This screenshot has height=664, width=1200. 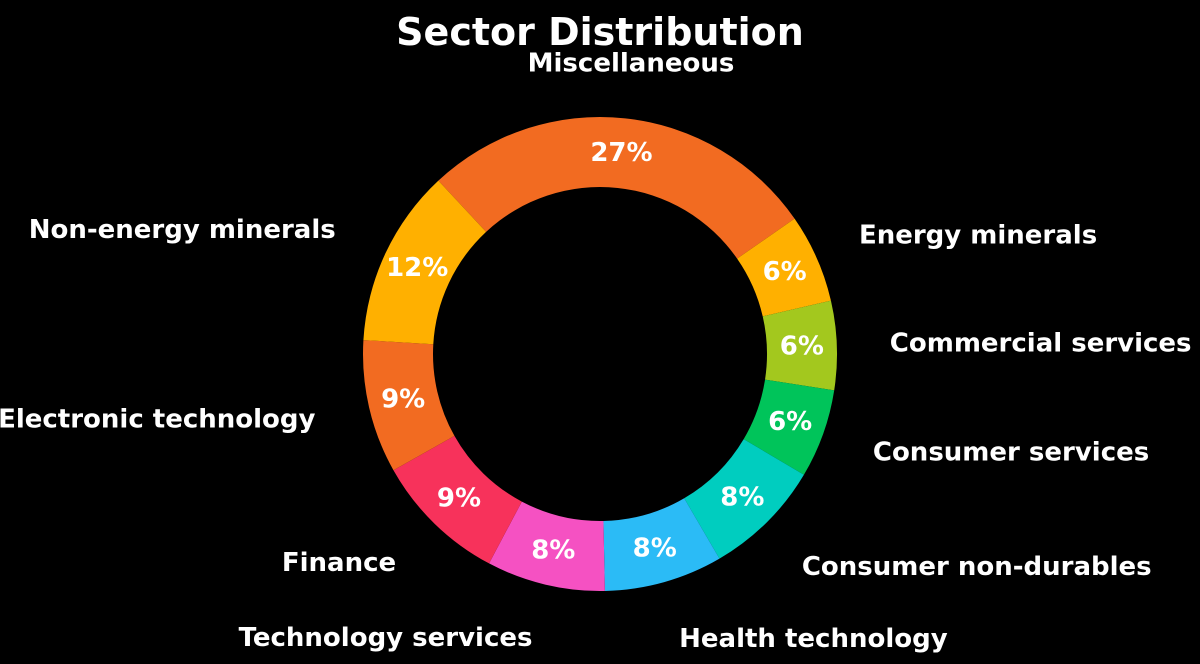 I want to click on slice-percent-label-4: 8%, so click(x=742, y=497).